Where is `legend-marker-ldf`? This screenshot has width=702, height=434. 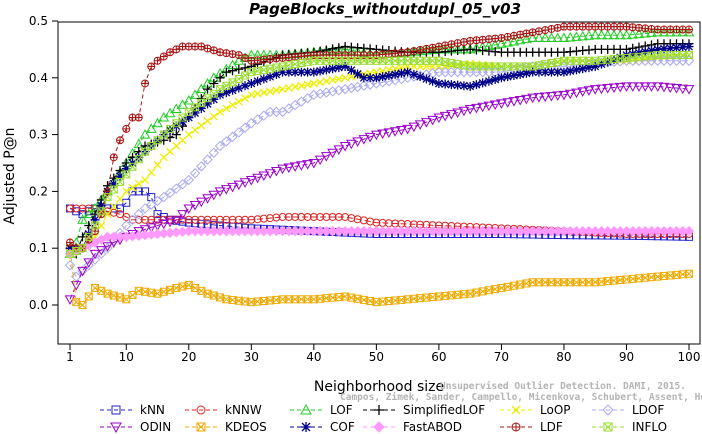
legend-marker-ldf is located at coordinates (516, 427).